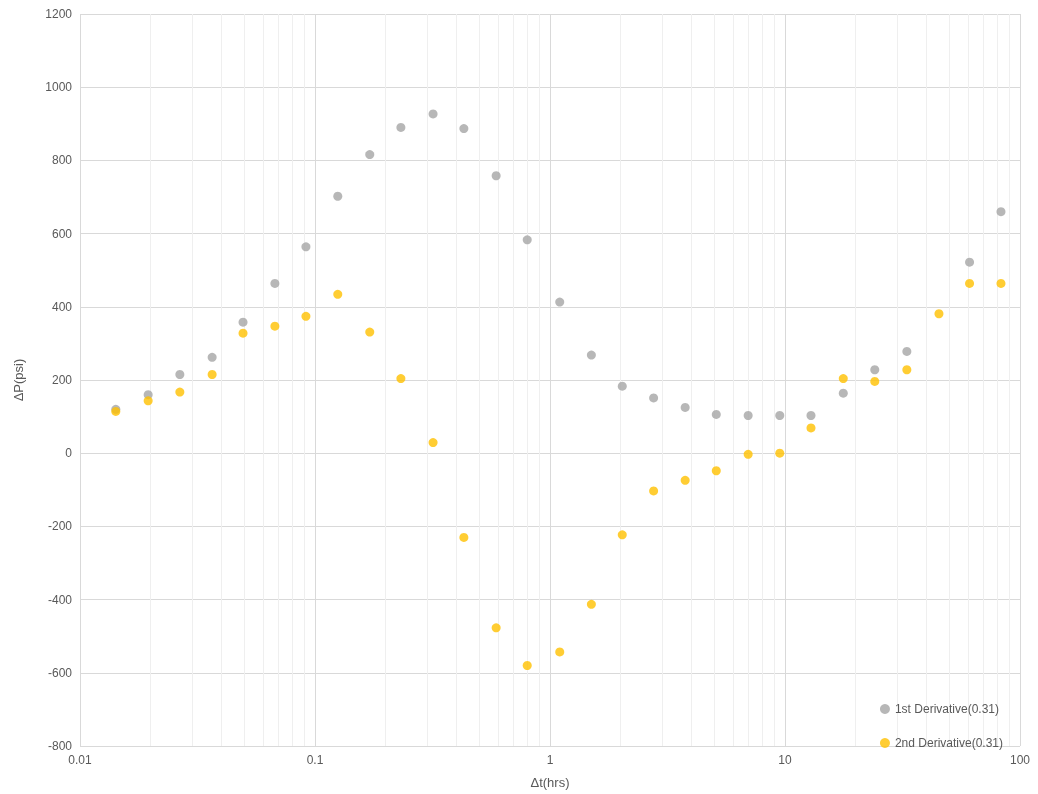 This screenshot has width=1038, height=794. I want to click on y-axis-title: ΔP(psi), so click(18, 380).